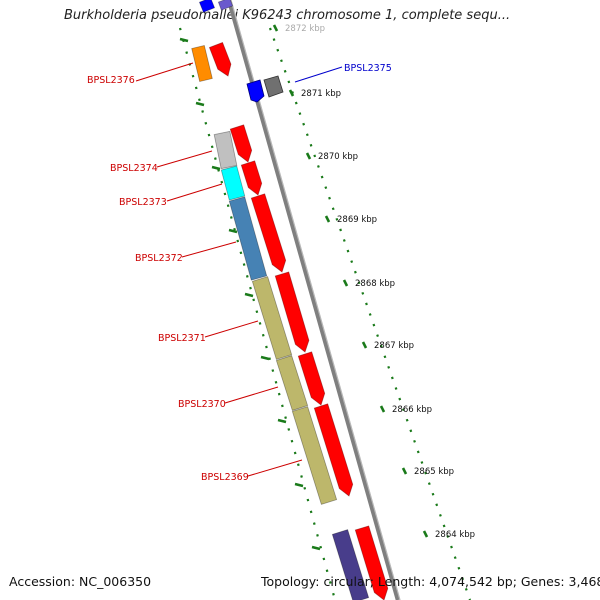  What do you see at coordinates (273, 86) in the screenshot?
I see `ortholog-segment-darkgray` at bounding box center [273, 86].